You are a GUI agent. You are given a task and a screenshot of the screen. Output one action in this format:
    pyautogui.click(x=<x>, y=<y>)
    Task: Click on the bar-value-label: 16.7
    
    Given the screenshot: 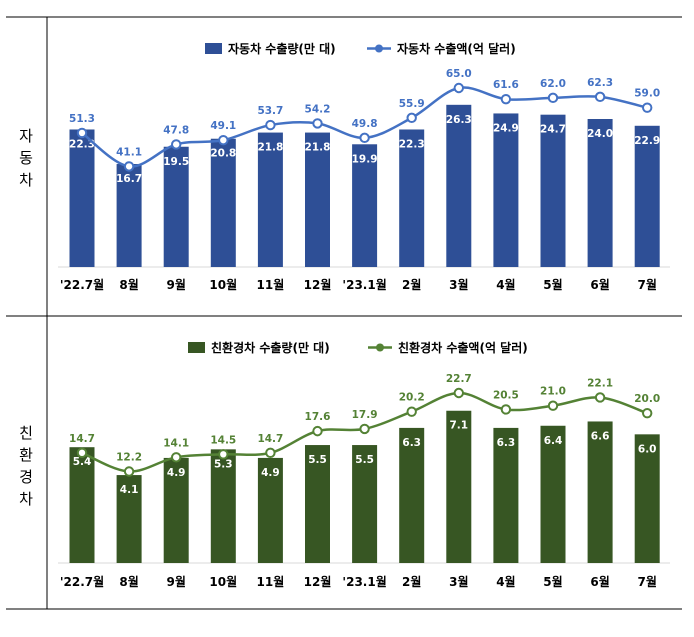 What is the action you would take?
    pyautogui.click(x=129, y=179)
    